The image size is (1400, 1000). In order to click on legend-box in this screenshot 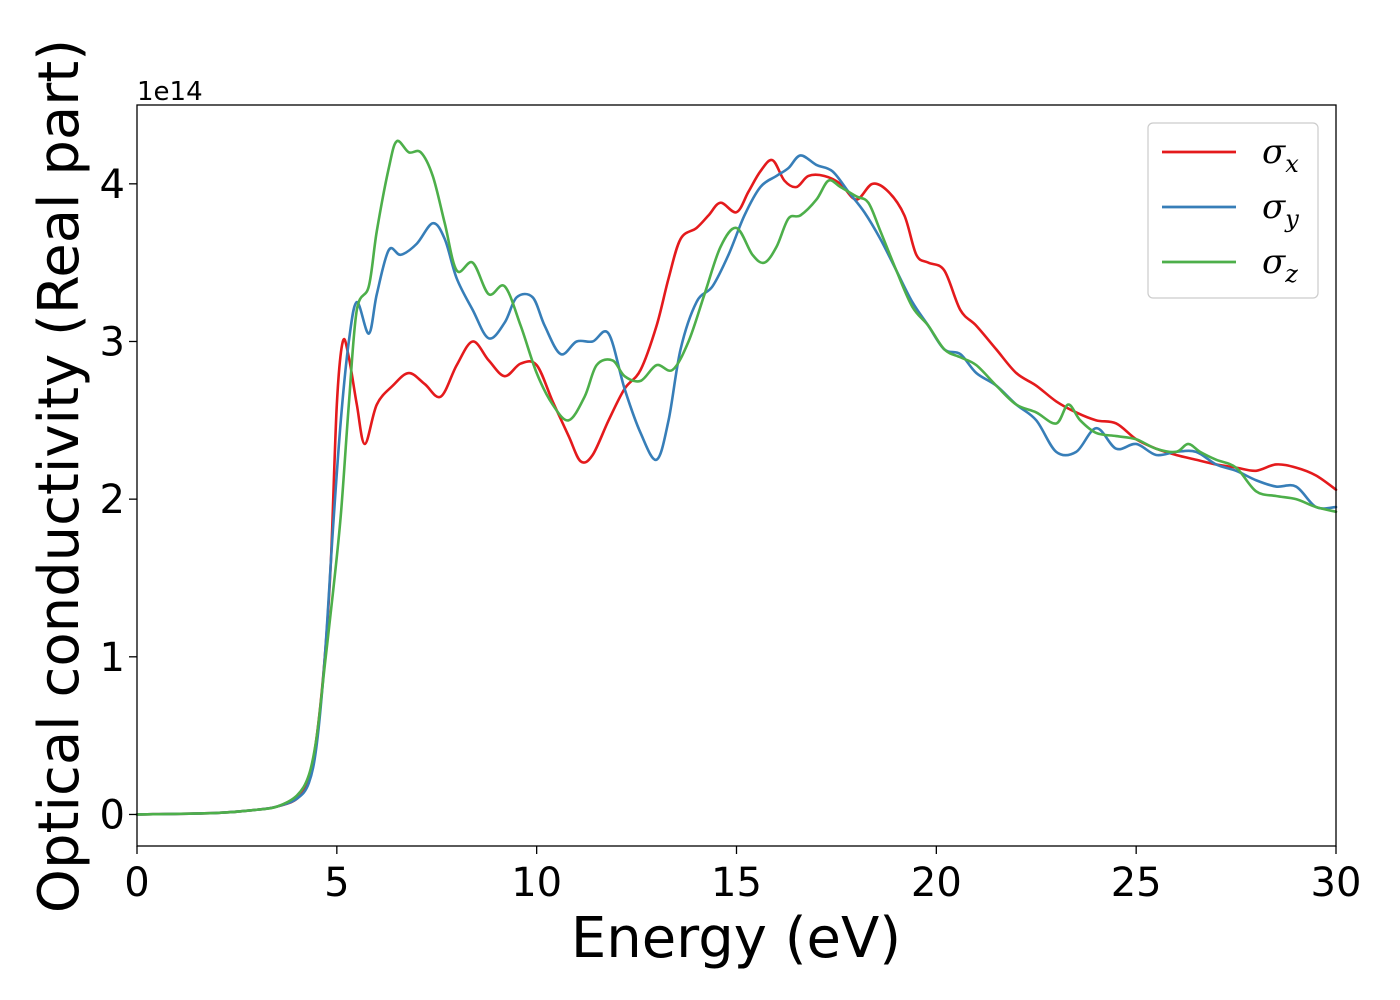, I will do `click(1233, 210)`.